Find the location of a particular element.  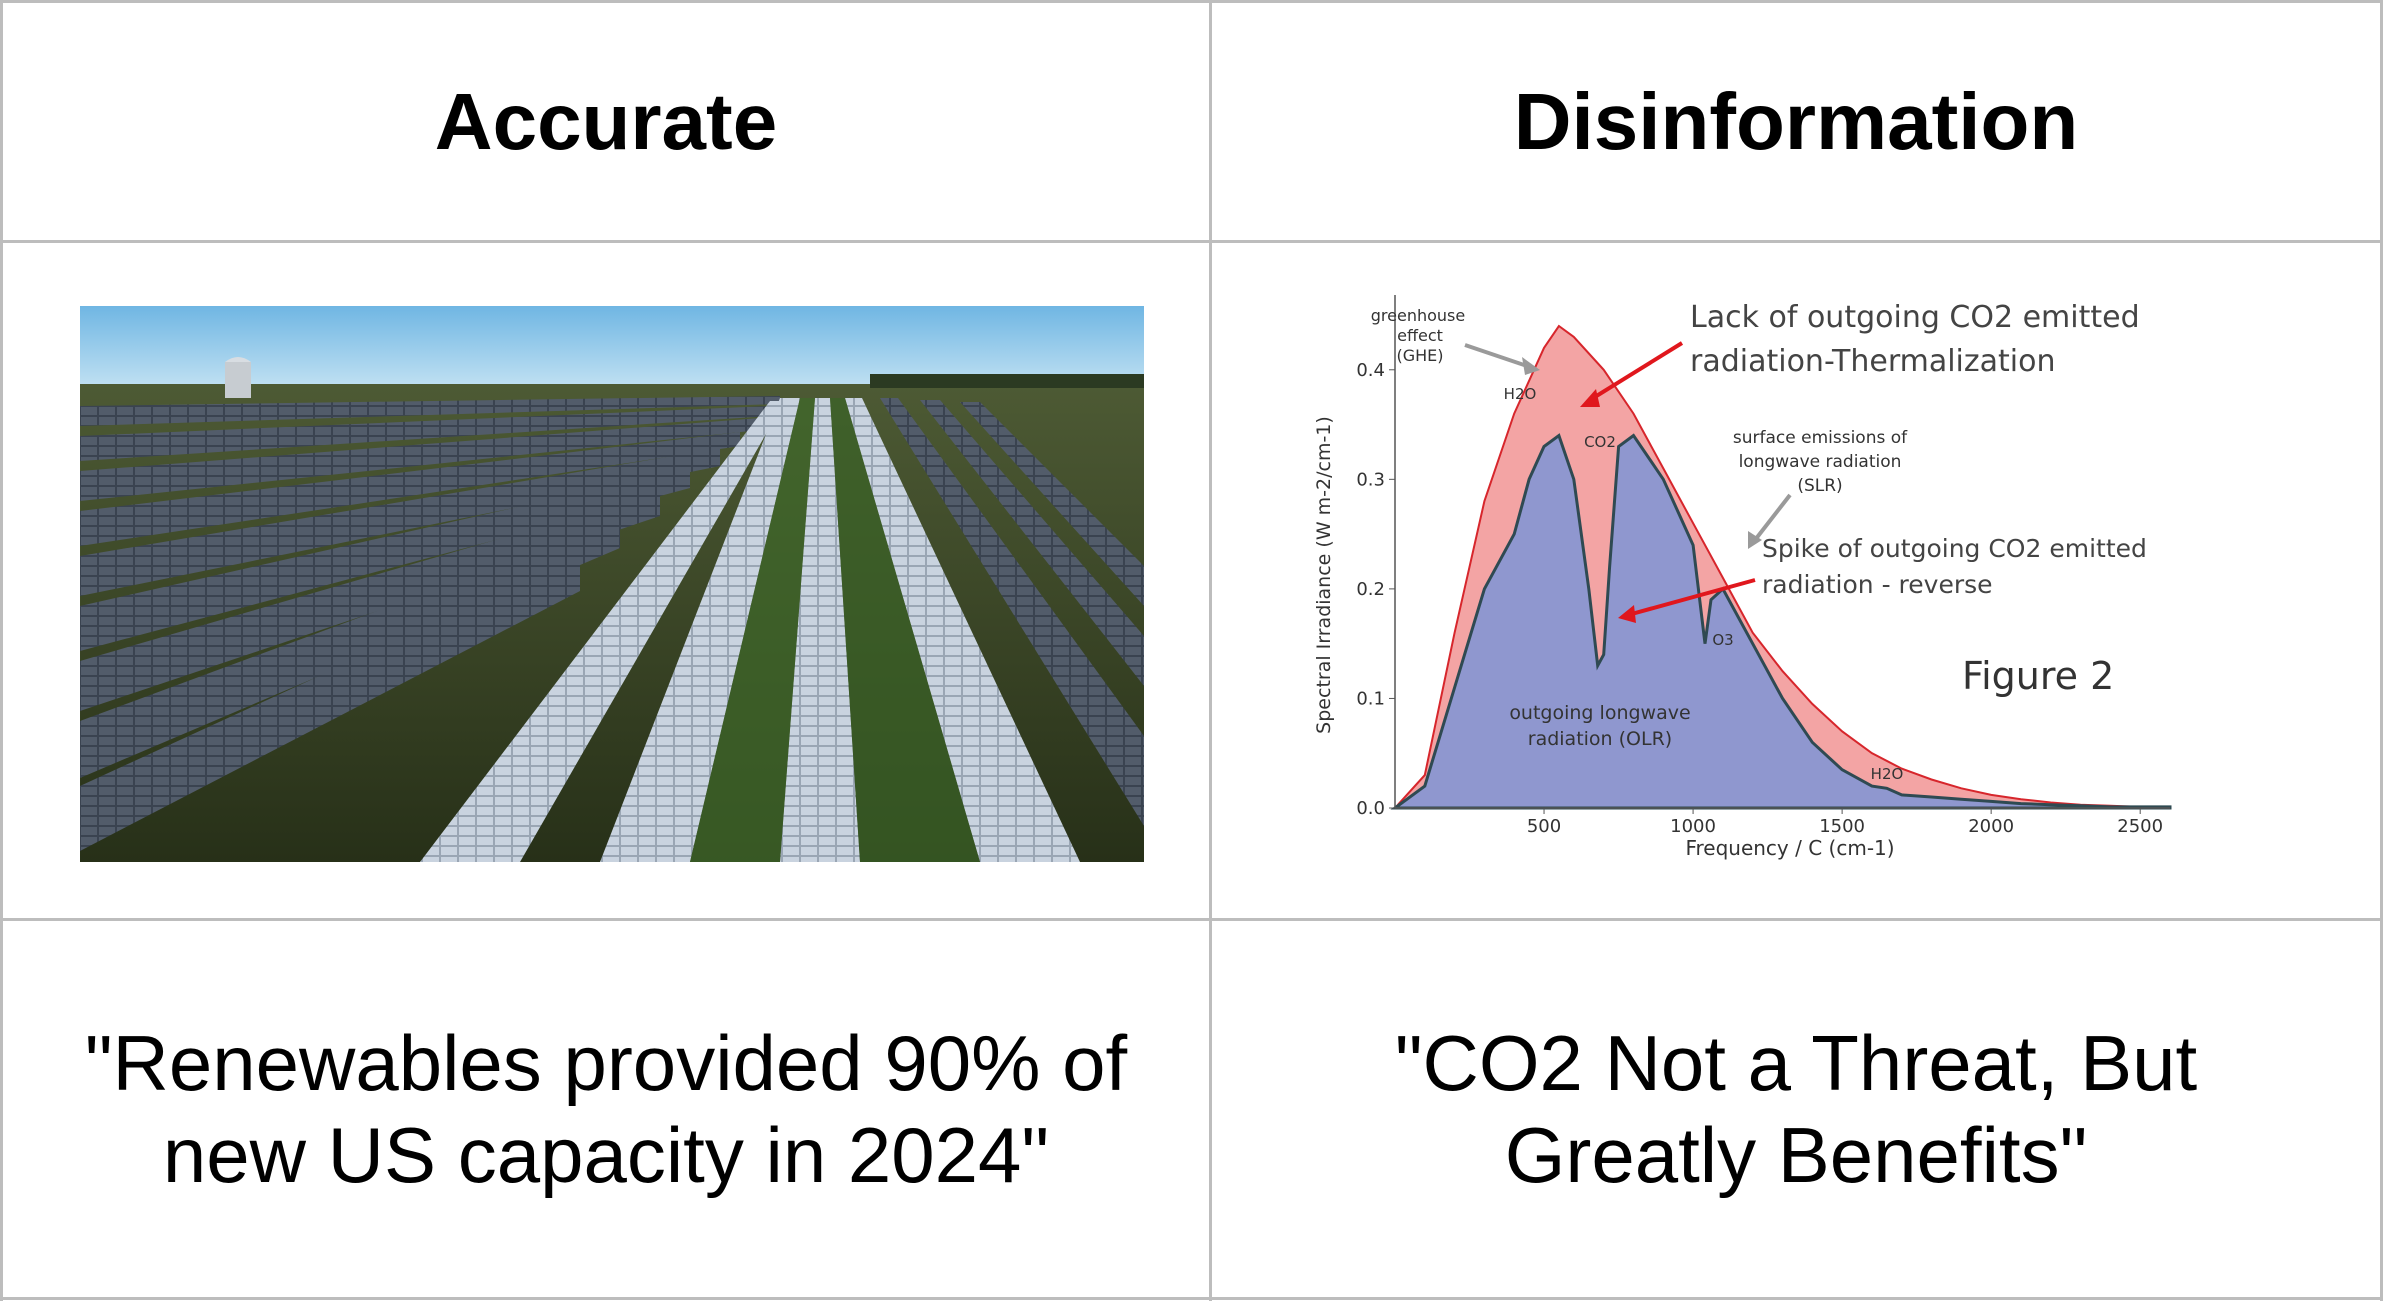

ghe-label-3: (GHE) is located at coordinates (1419, 355).